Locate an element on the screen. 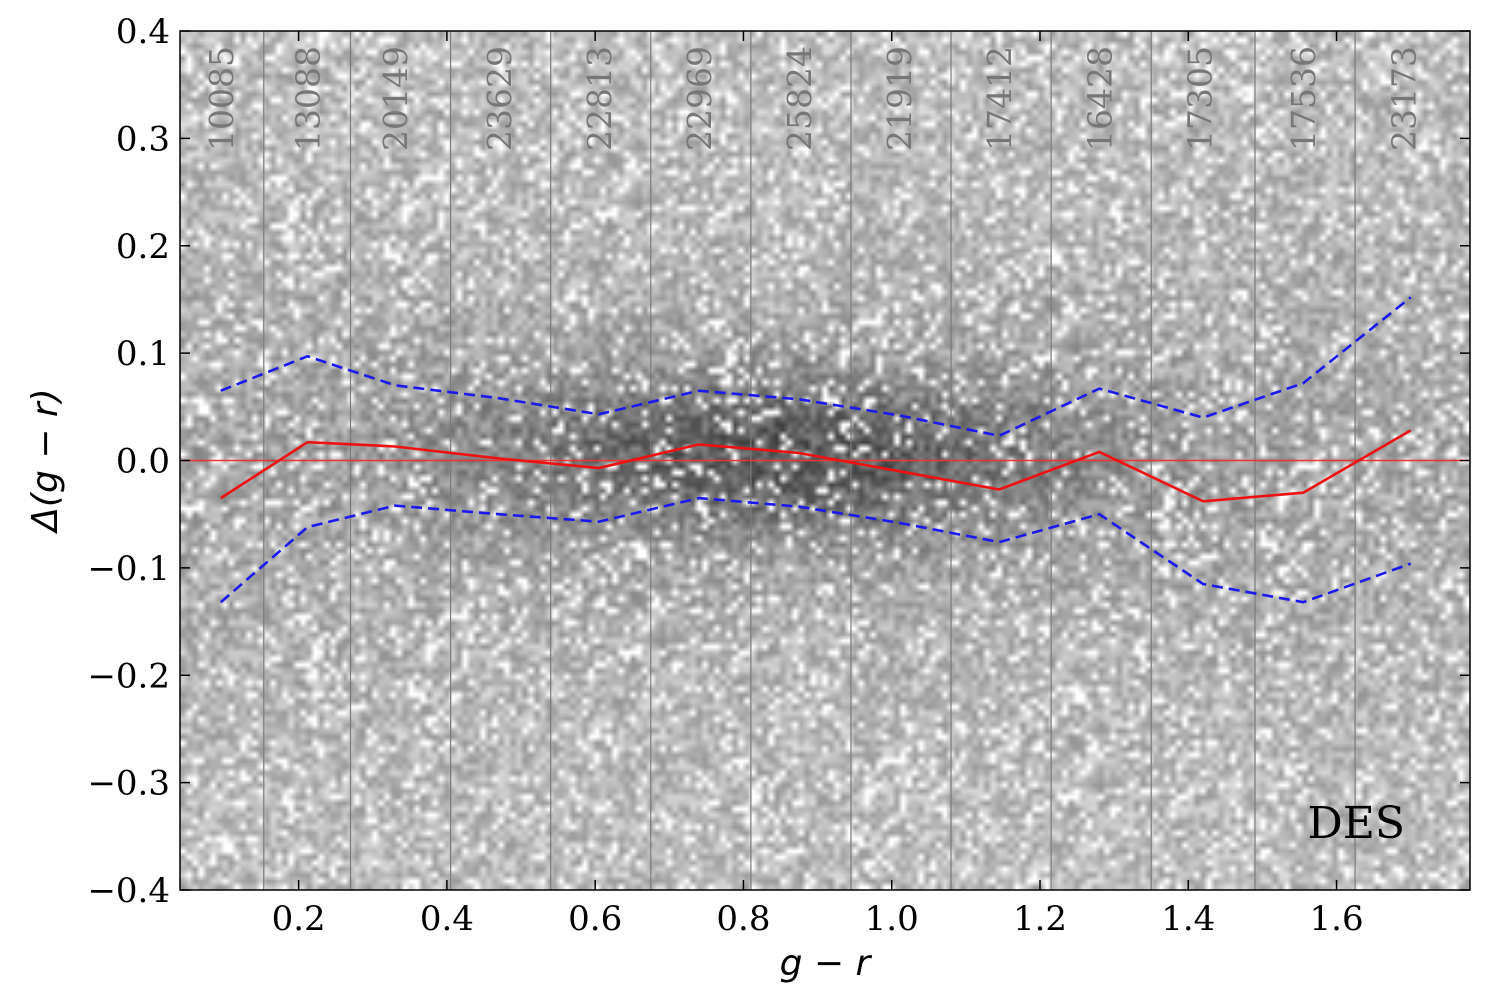 This screenshot has height=1000, width=1500. y-tick-label: −0.4 is located at coordinates (128, 891).